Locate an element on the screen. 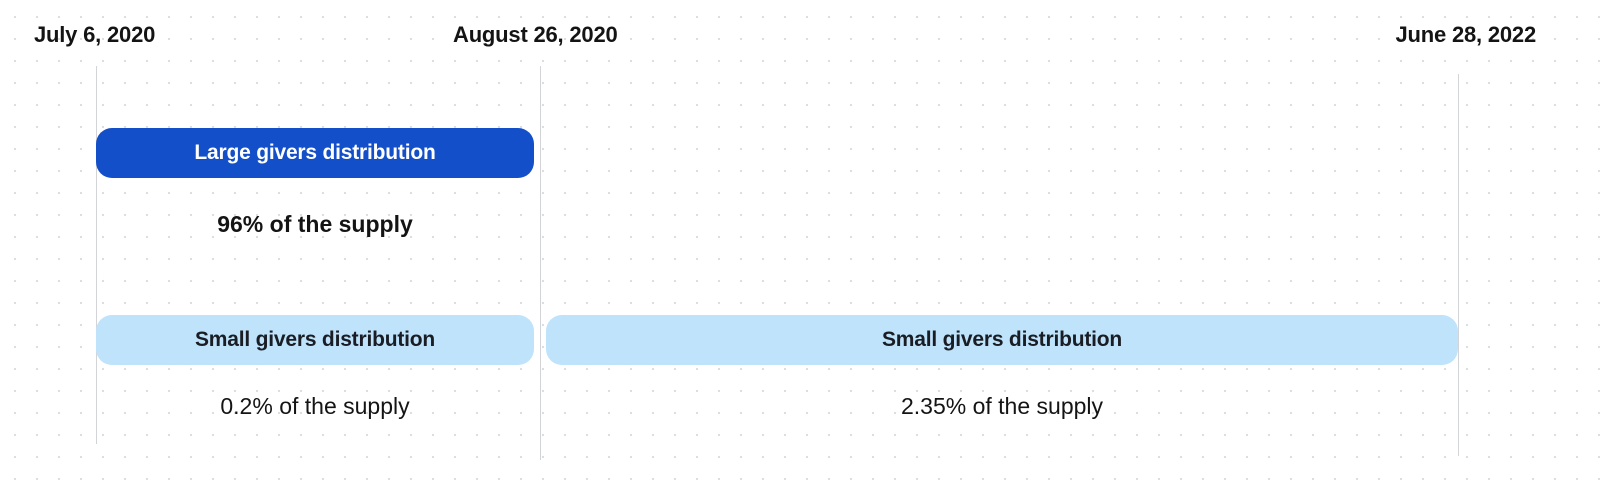 The height and width of the screenshot is (492, 1600). small-givers-distribution-bar-phase-2: Small givers distribution is located at coordinates (1002, 340).